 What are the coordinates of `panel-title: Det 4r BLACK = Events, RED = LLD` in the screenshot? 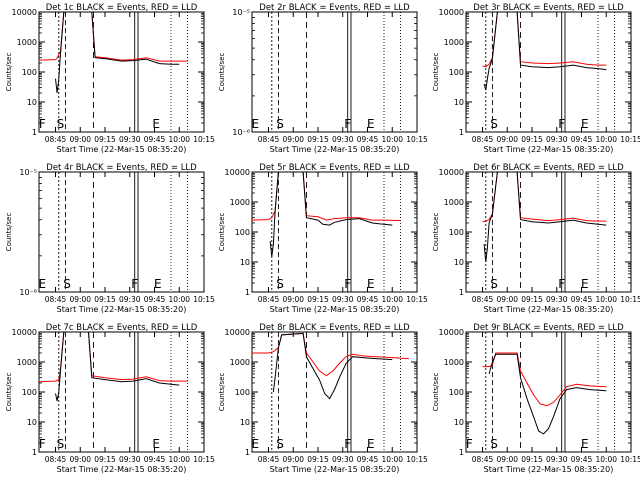 It's located at (121, 168).